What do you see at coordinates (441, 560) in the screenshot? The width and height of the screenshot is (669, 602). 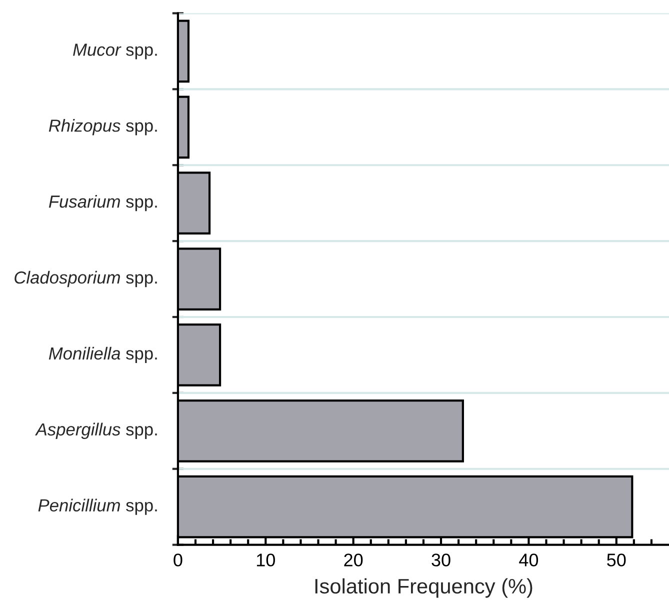 I see `x-tick-label: 30` at bounding box center [441, 560].